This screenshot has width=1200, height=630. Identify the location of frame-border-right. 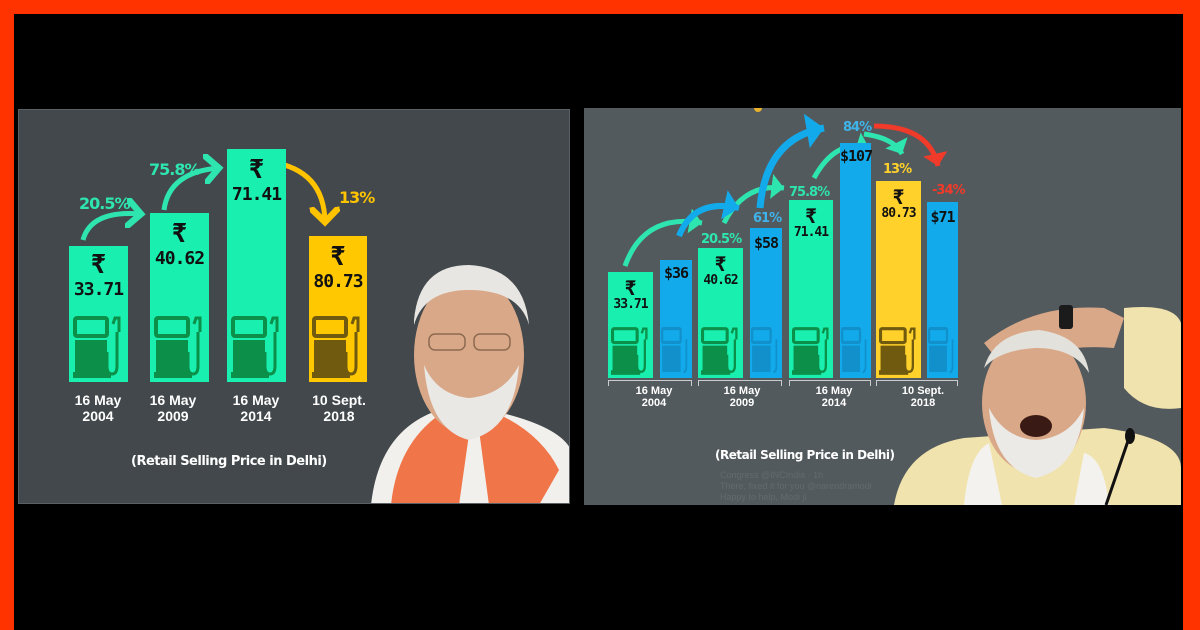
(1191, 315).